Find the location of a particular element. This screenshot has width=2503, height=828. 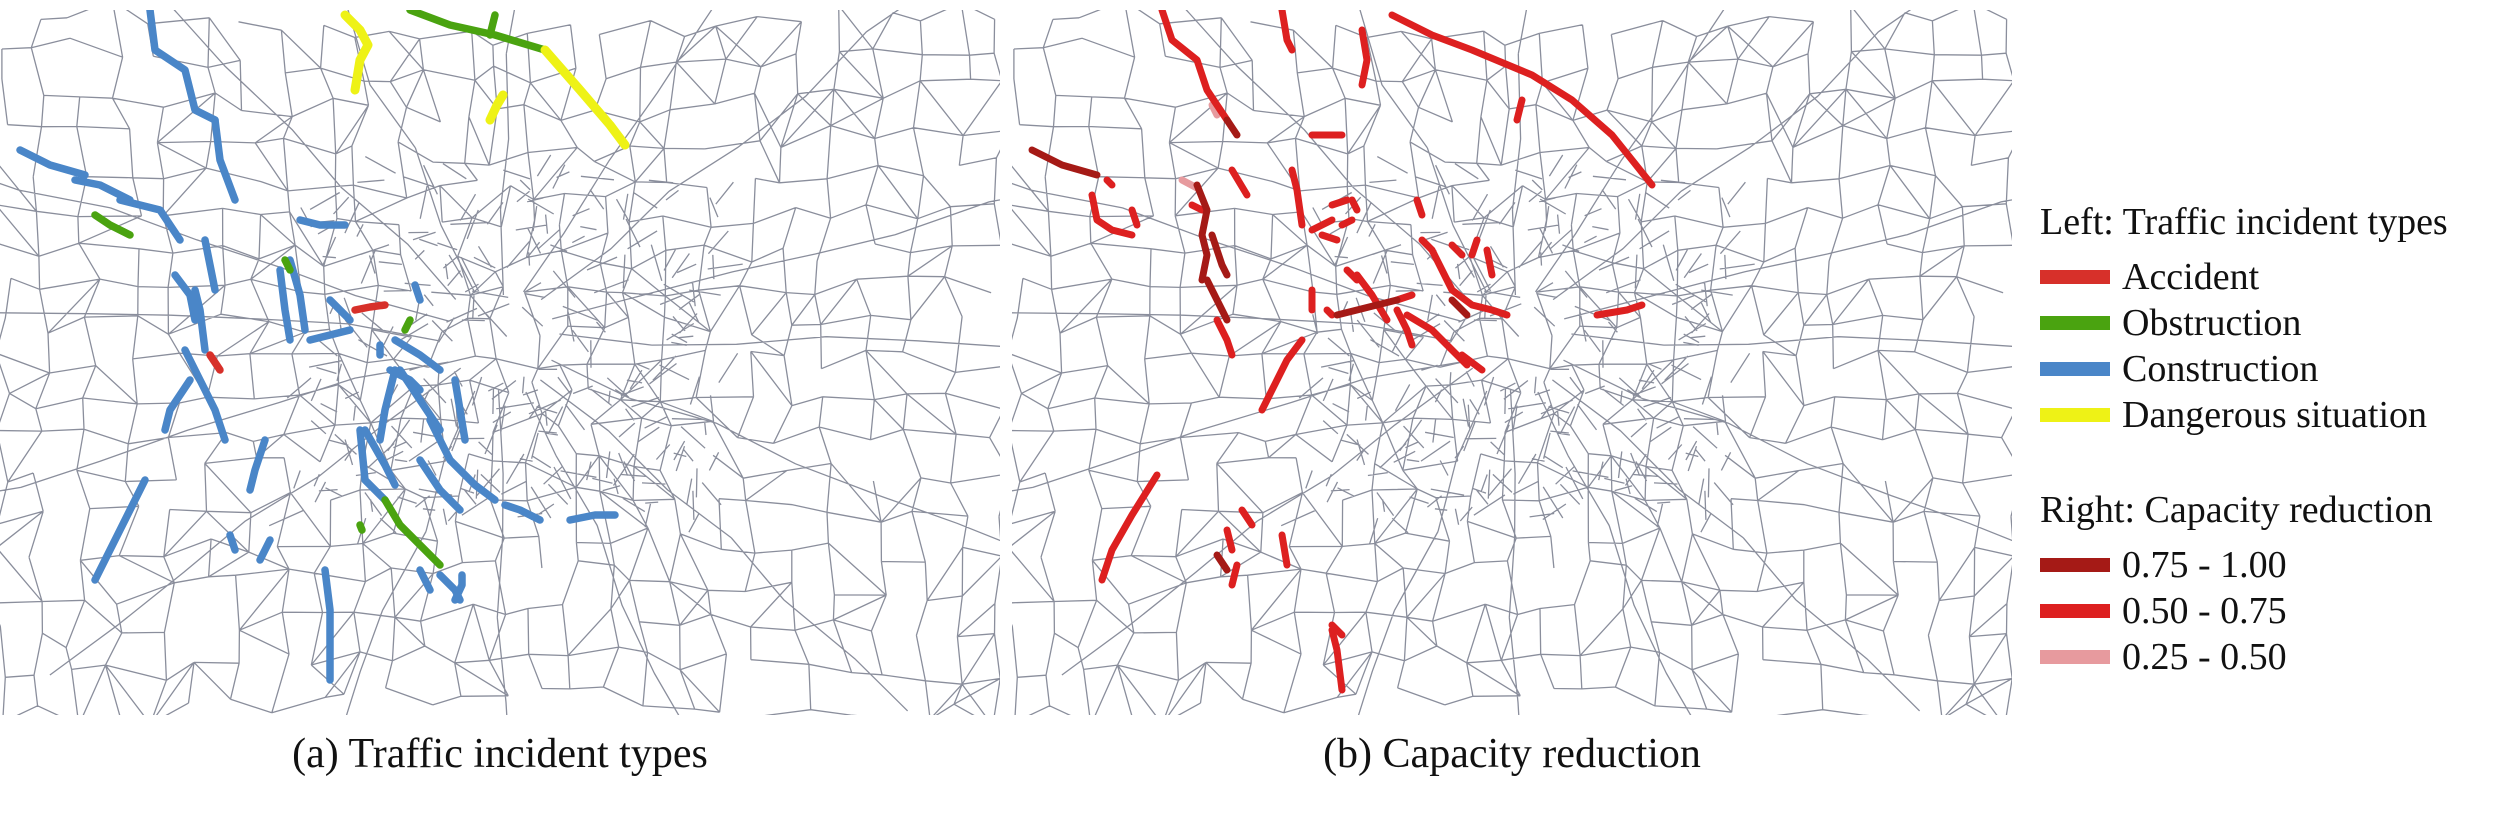

legend-item-accident: Accident is located at coordinates (2270, 277).